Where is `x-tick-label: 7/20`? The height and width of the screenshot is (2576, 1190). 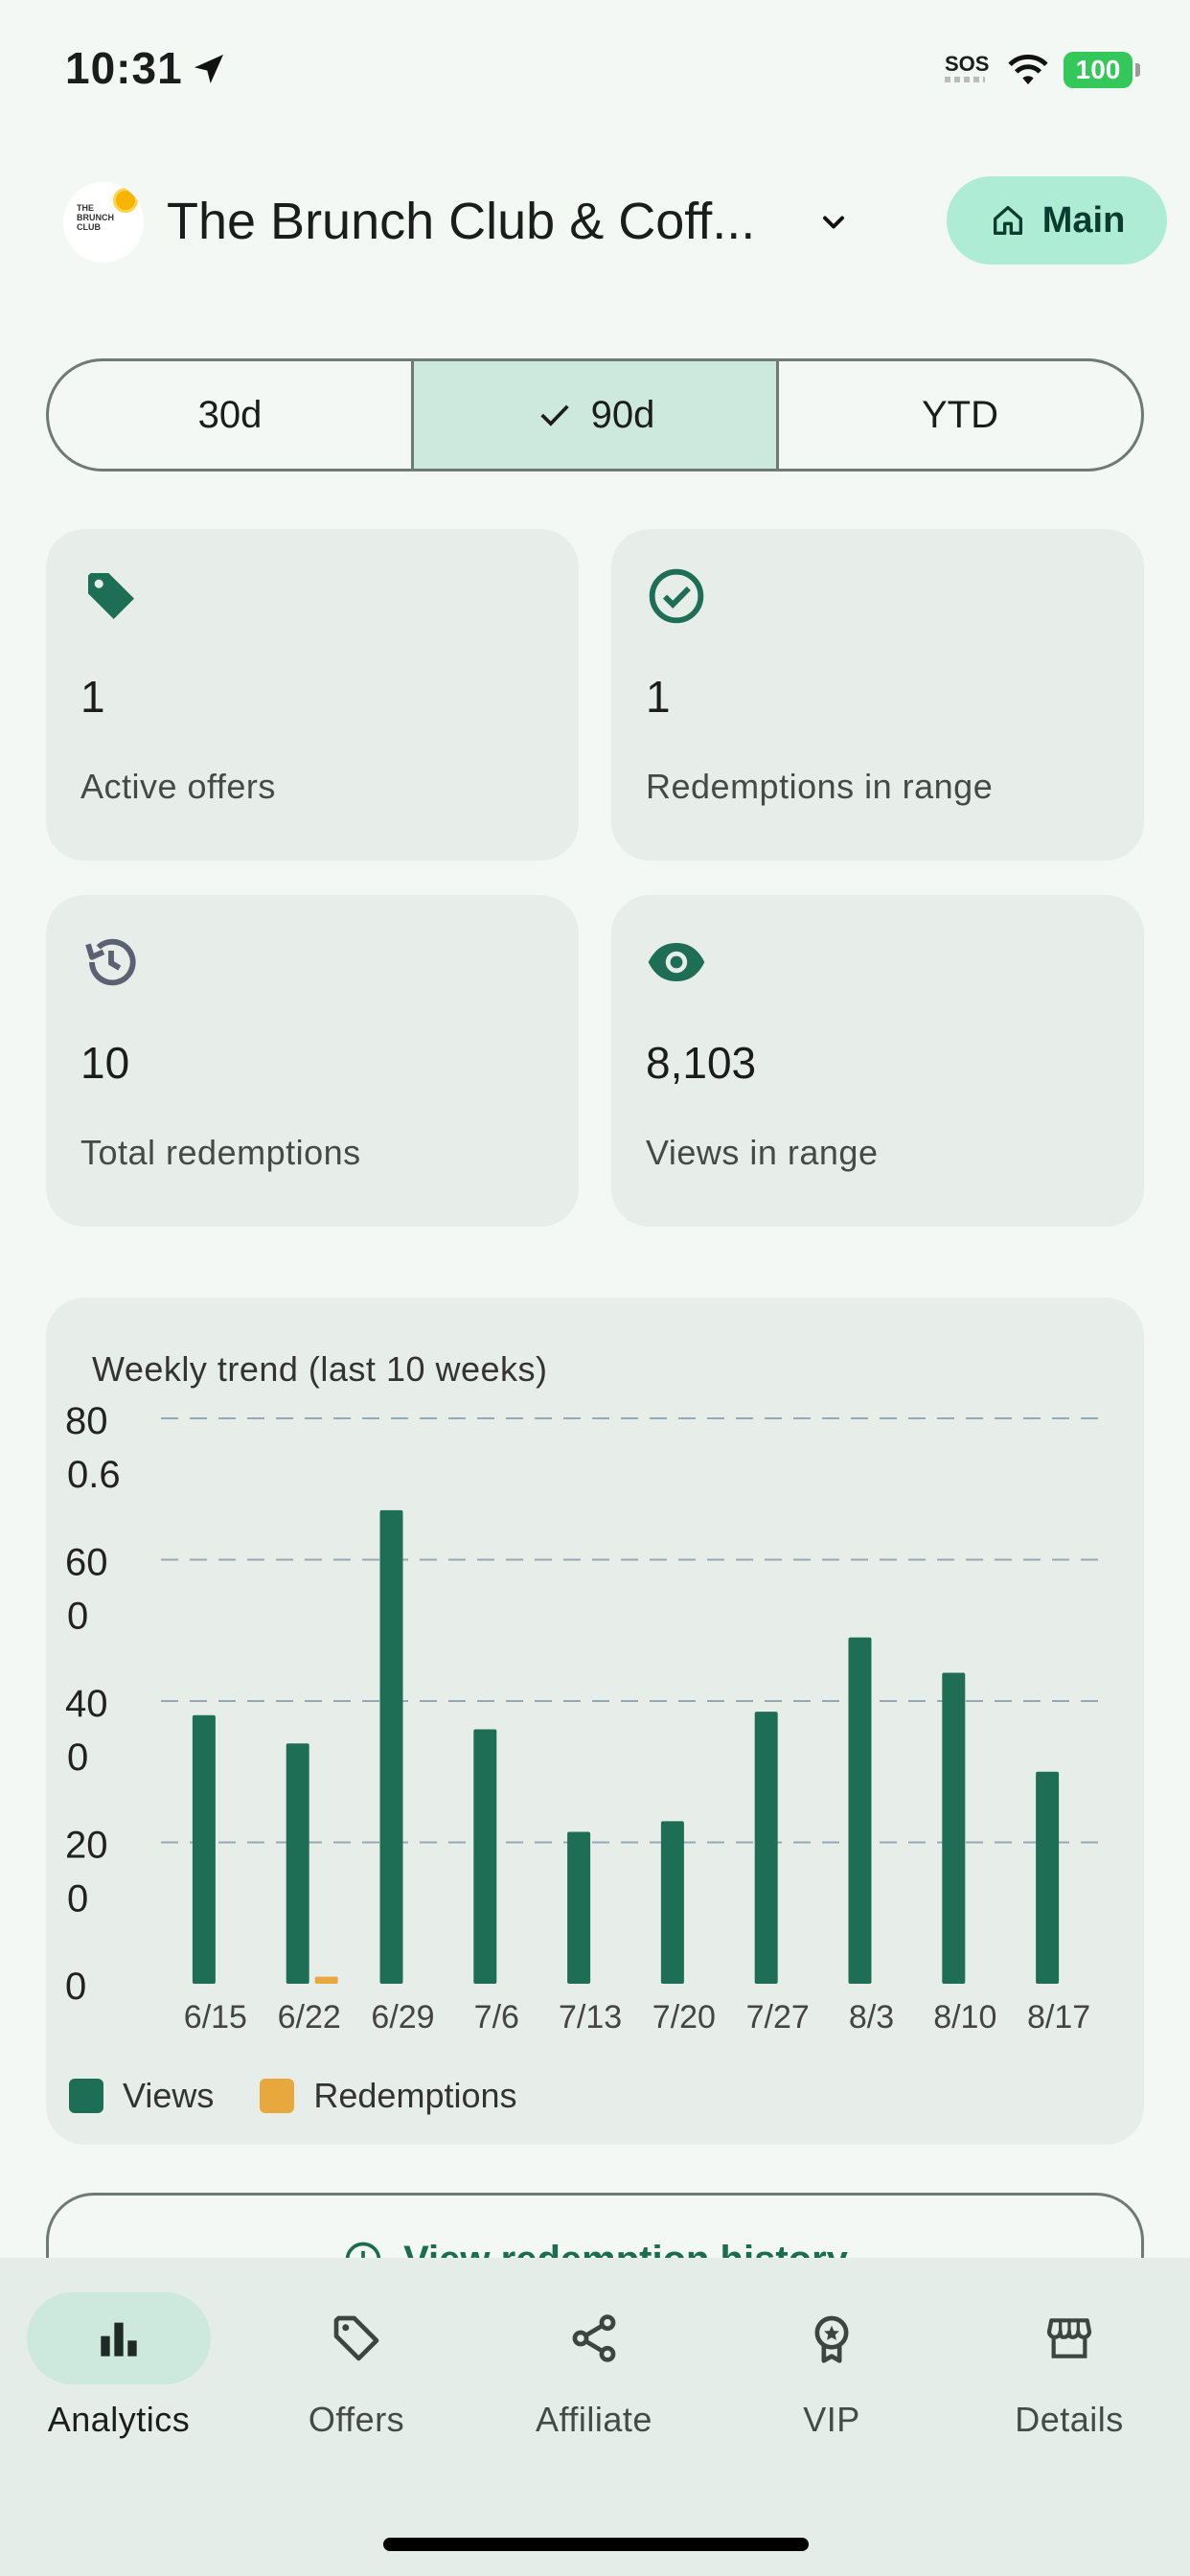 x-tick-label: 7/20 is located at coordinates (684, 2018).